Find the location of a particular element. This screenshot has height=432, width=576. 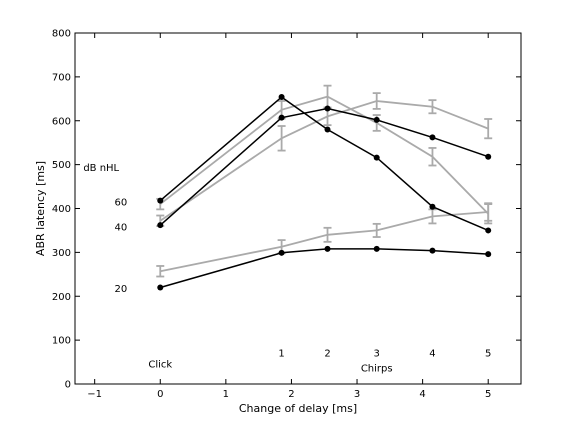

annotation-lvl40: 40 is located at coordinates (121, 227).